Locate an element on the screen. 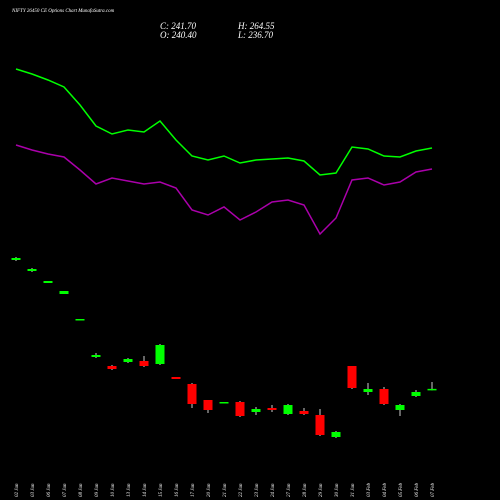 The width and height of the screenshot is (500, 500). x-tick-label: 20 Jan is located at coordinates (209, 490).